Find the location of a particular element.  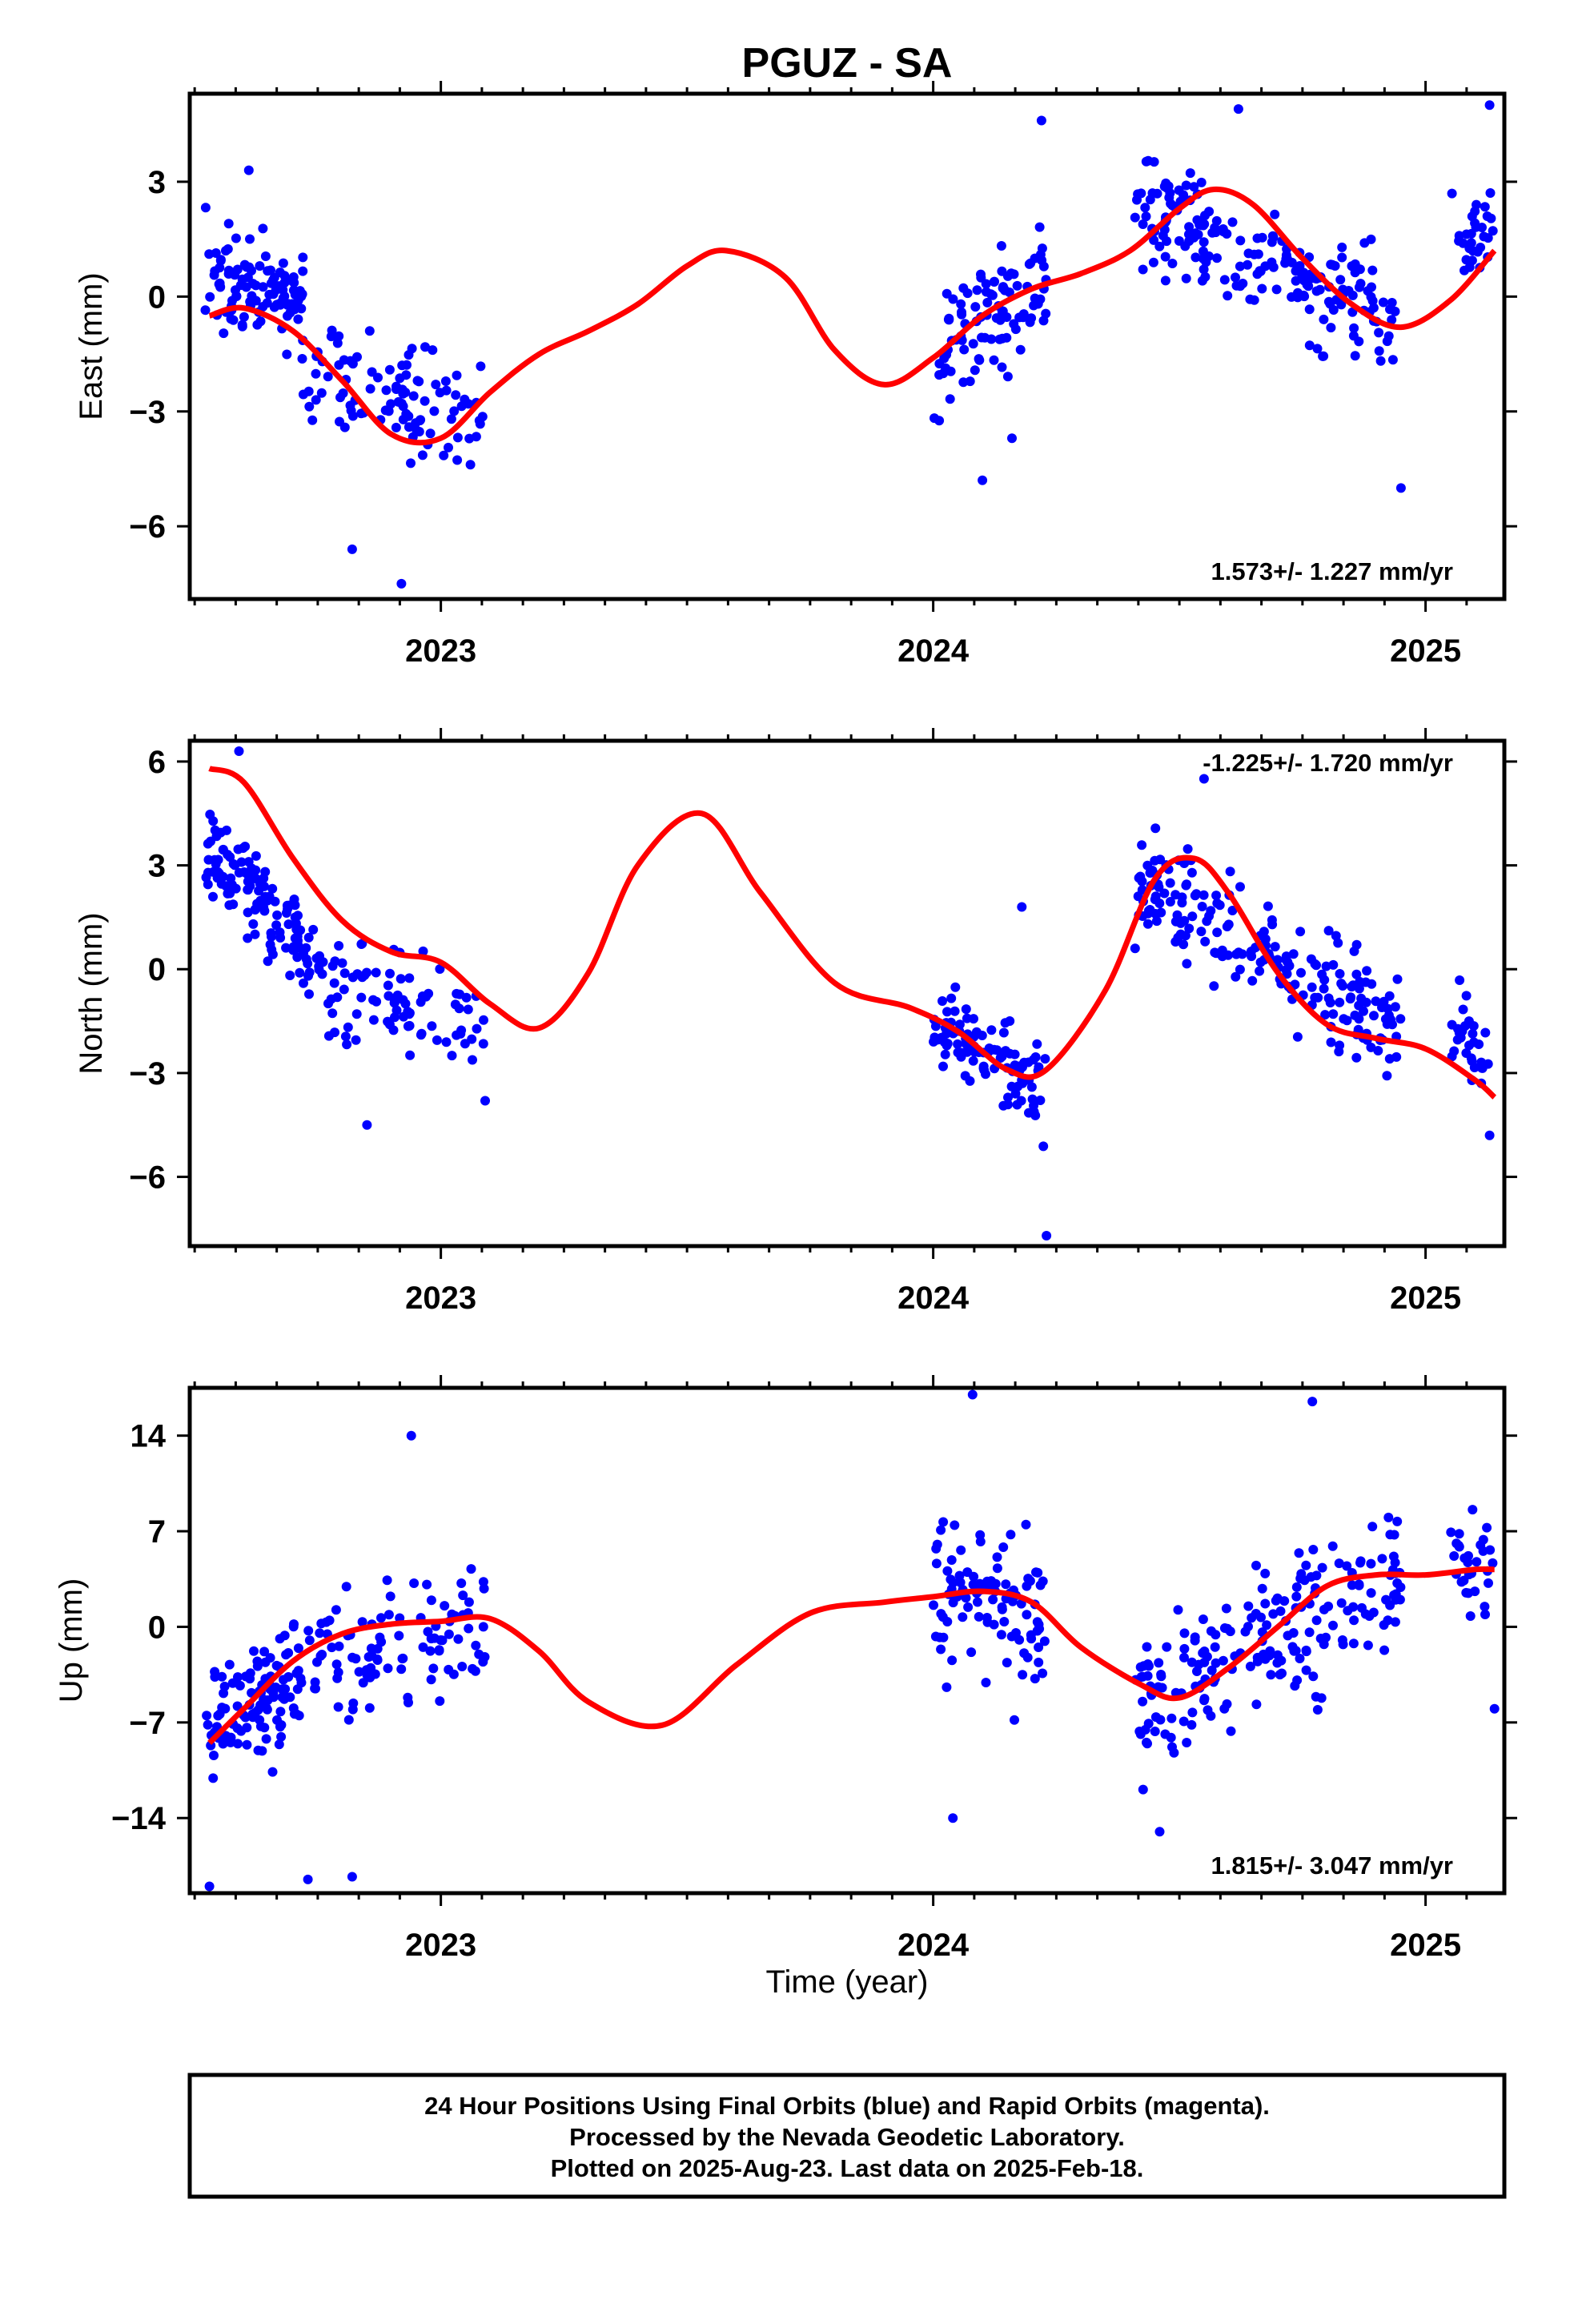

y-tick-label: 7 is located at coordinates (157, 1532).